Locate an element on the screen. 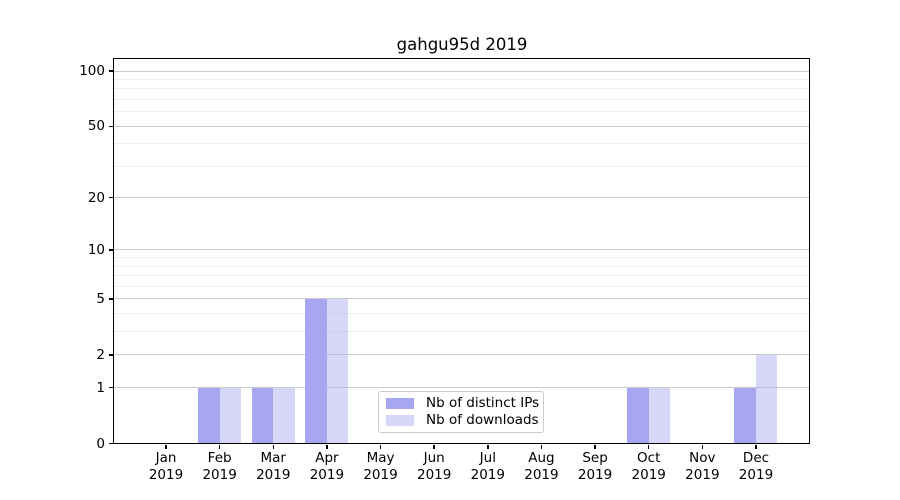  x-tick-jan is located at coordinates (166, 446).